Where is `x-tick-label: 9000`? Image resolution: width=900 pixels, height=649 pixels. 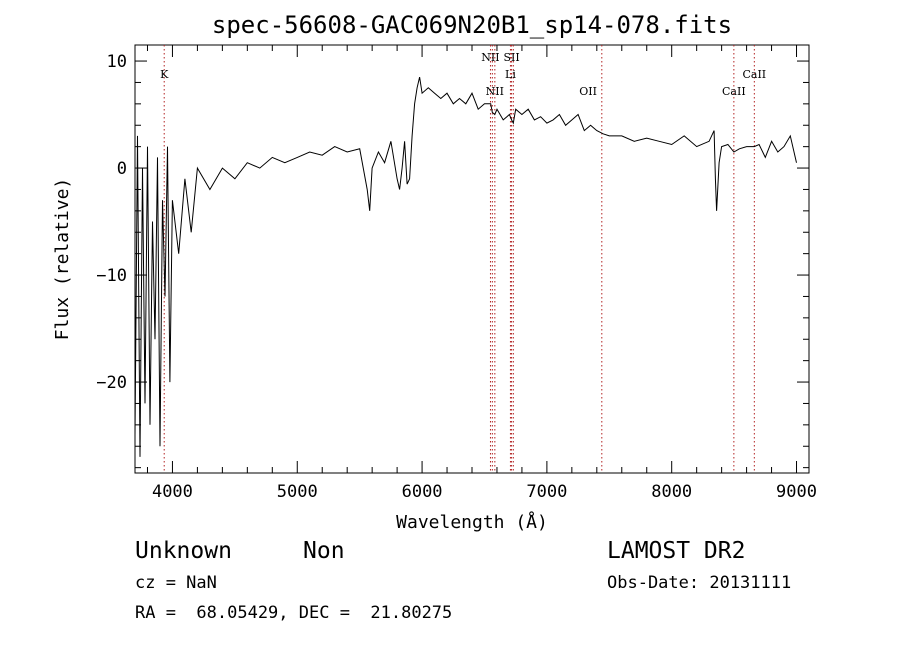 x-tick-label: 9000 is located at coordinates (796, 492).